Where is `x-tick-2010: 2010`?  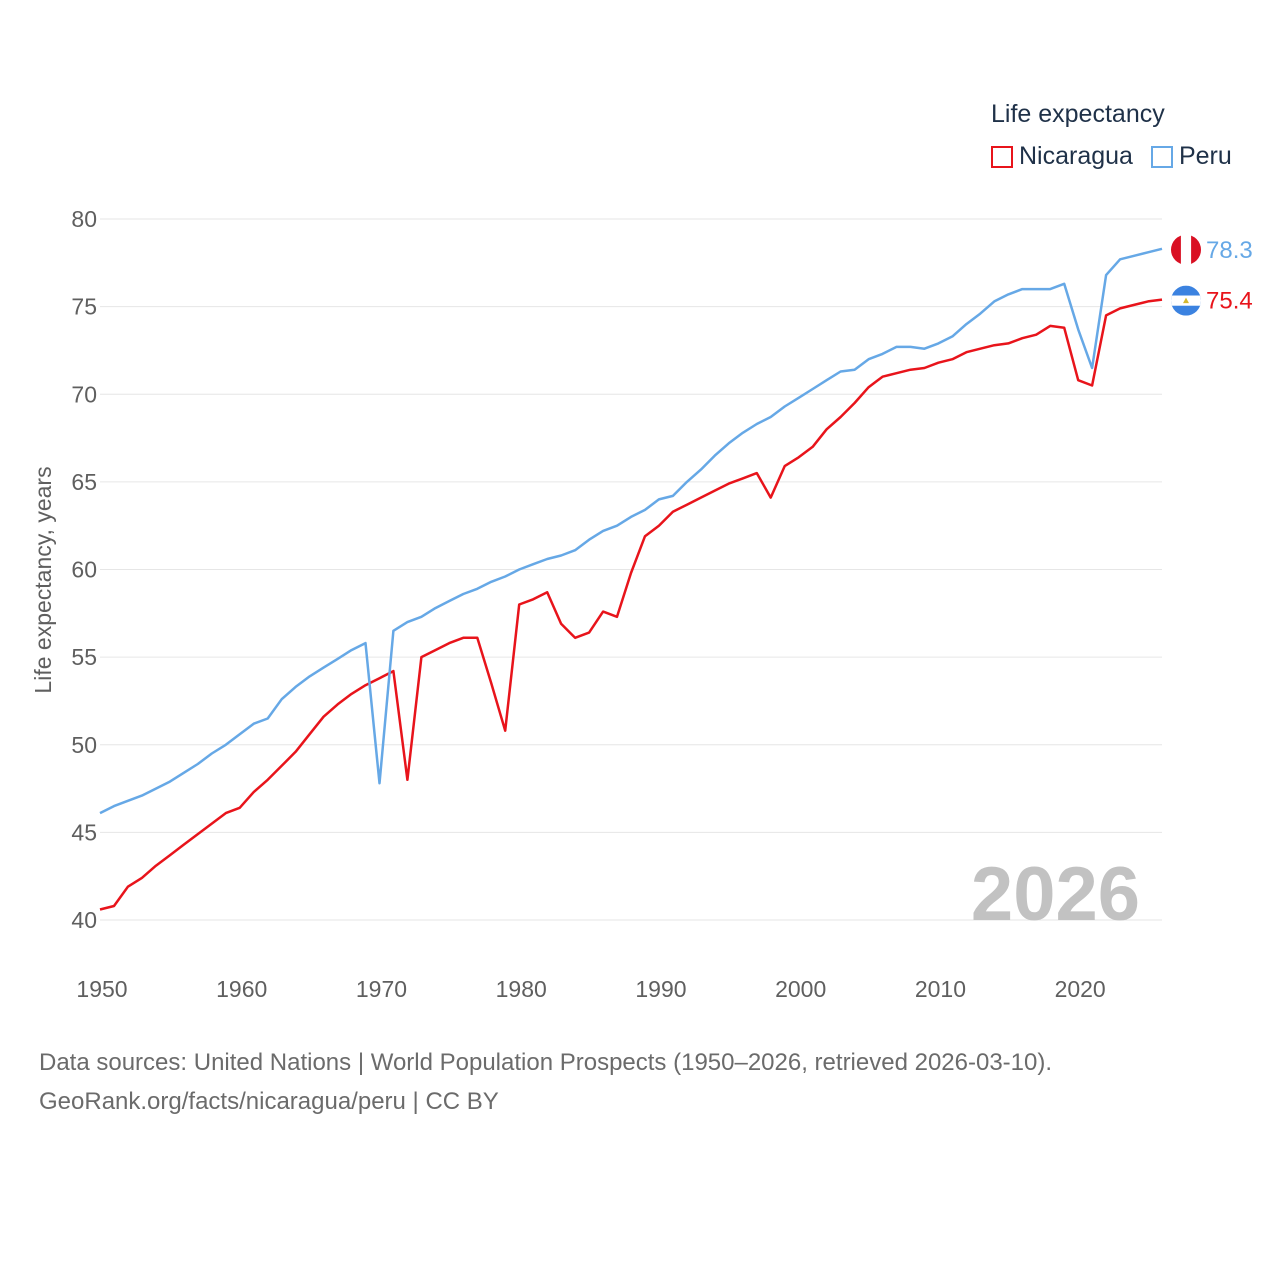 x-tick-2010: 2010 is located at coordinates (940, 989).